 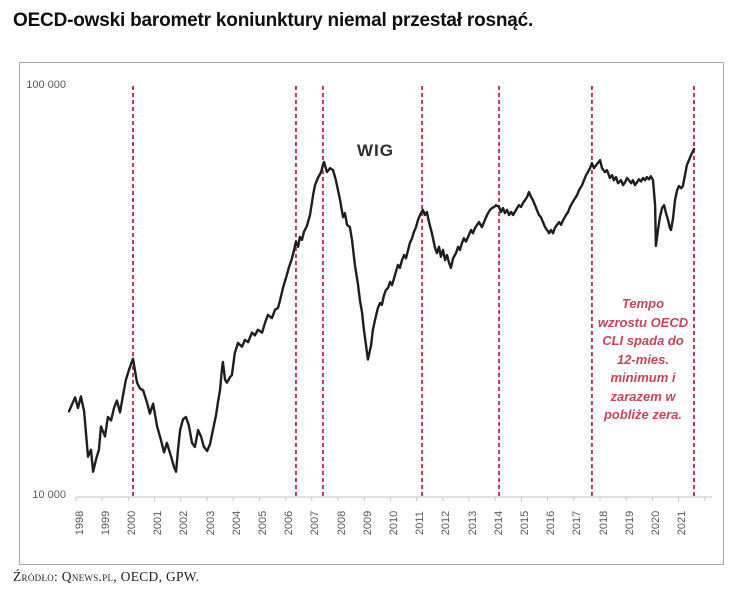 What do you see at coordinates (341, 523) in the screenshot?
I see `x-axis-year-label: 2008` at bounding box center [341, 523].